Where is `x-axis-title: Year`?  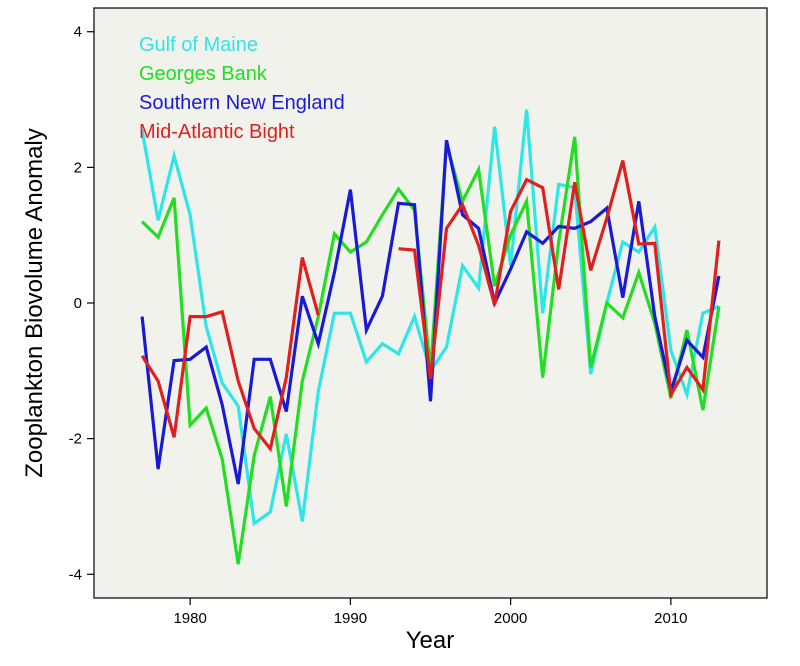 x-axis-title: Year is located at coordinates (430, 640).